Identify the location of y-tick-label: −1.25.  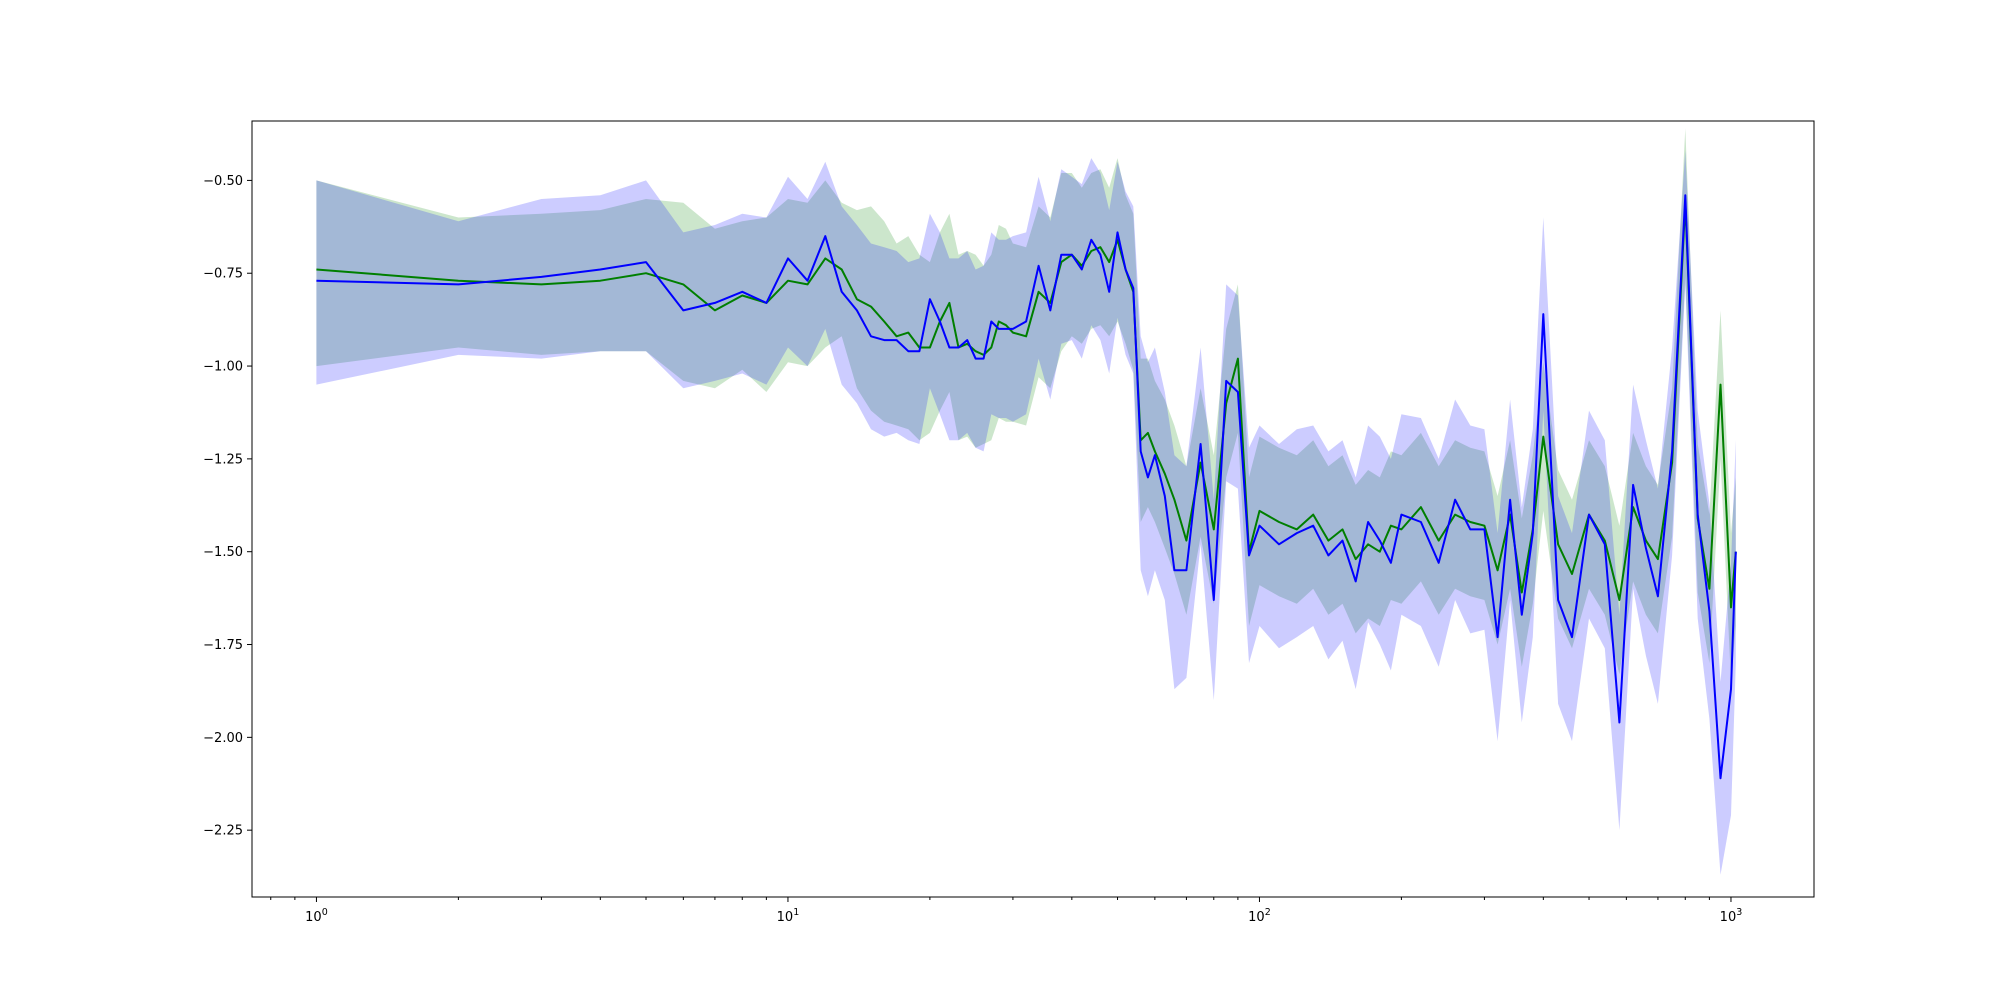
(223, 459).